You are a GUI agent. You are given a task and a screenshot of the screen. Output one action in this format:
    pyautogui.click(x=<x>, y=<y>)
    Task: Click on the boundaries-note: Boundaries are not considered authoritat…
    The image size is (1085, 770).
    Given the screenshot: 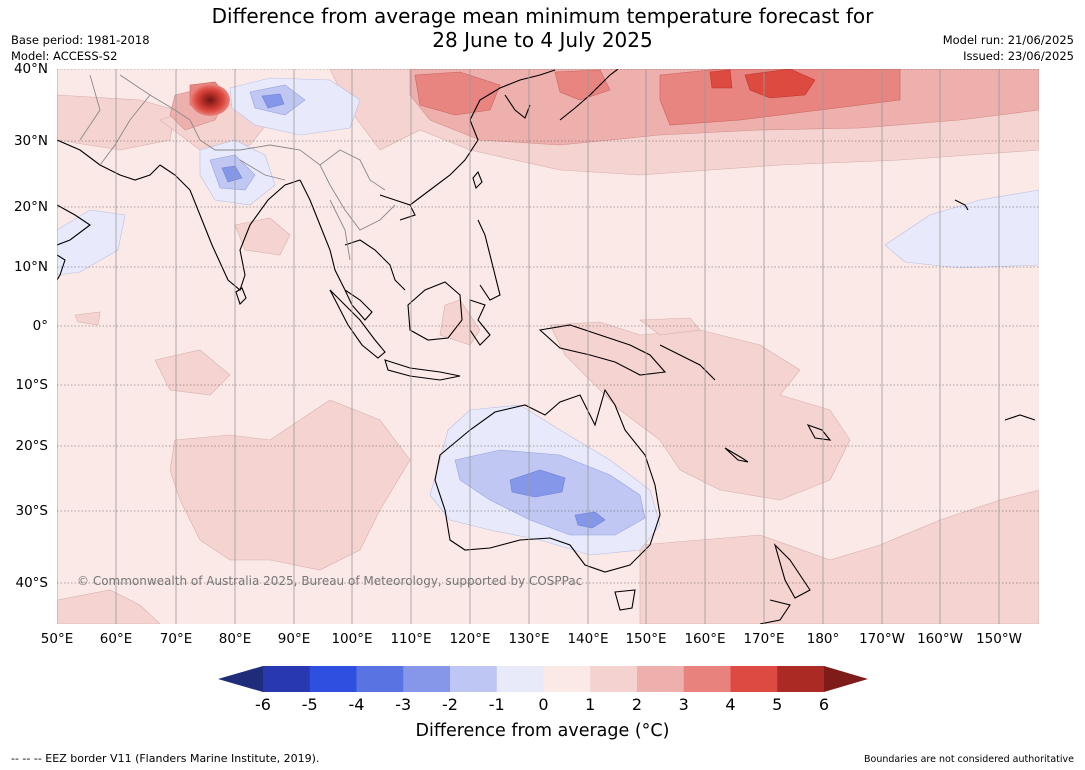 What is the action you would take?
    pyautogui.click(x=969, y=759)
    